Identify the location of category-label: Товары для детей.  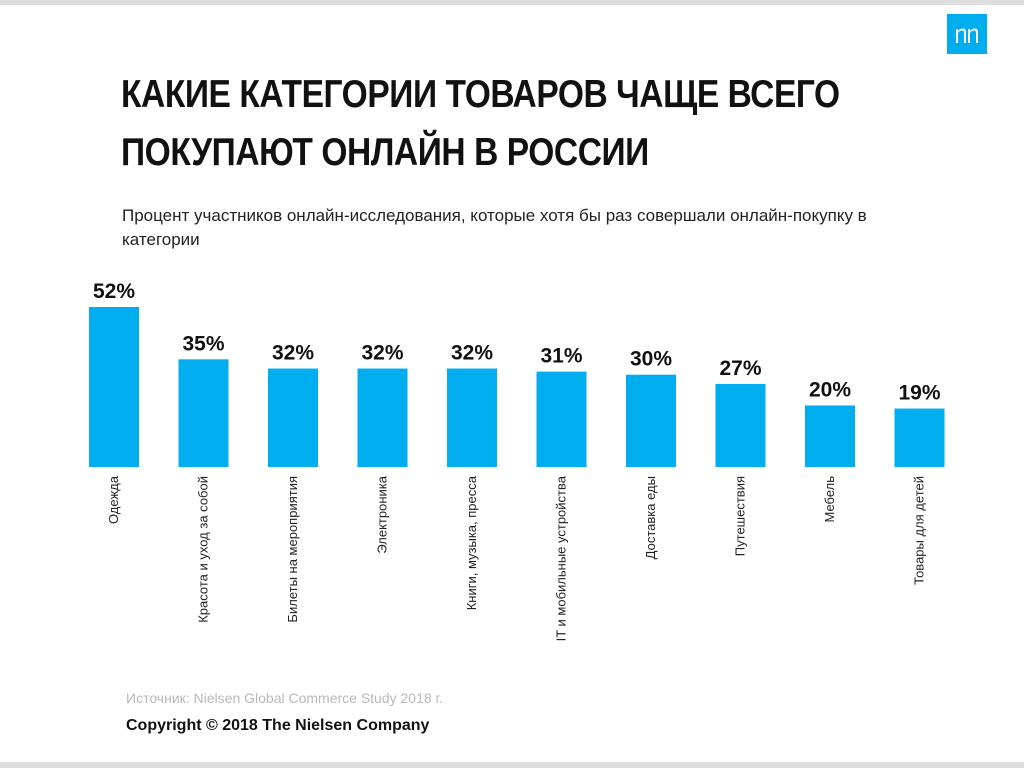
(919, 530).